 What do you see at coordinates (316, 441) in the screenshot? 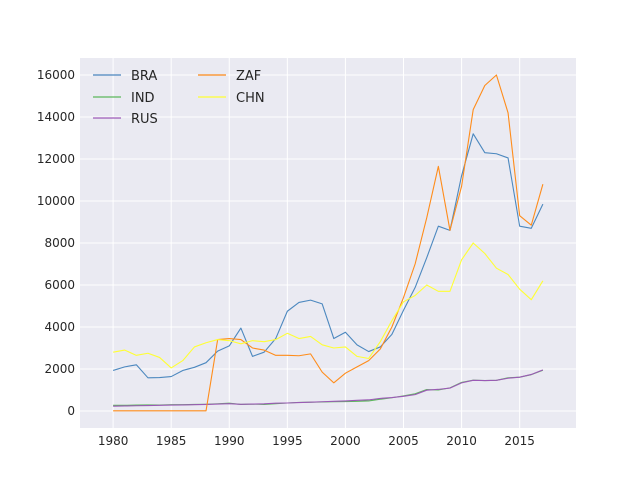
I see `x-tick-labels: 1980 1985 1990 1995 2000 2005 2010 2015` at bounding box center [316, 441].